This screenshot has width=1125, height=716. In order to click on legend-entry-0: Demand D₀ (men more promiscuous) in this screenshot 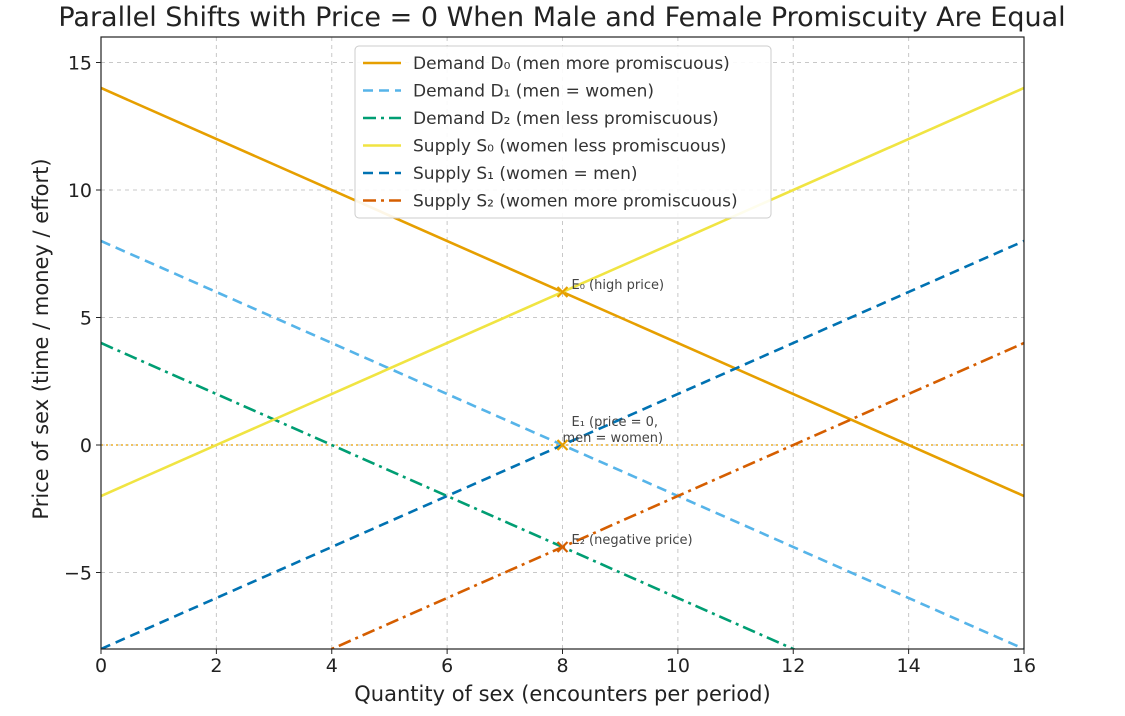, I will do `click(546, 64)`.